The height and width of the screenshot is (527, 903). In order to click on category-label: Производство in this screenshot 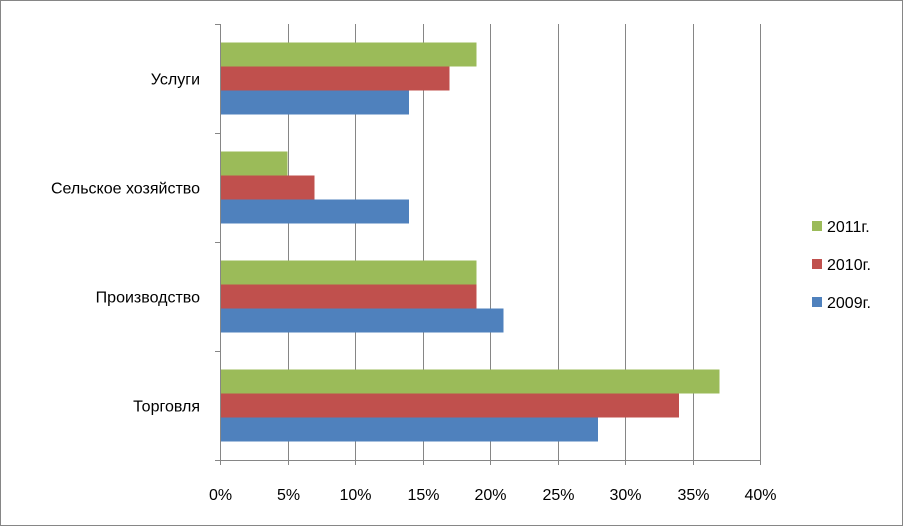, I will do `click(148, 298)`.